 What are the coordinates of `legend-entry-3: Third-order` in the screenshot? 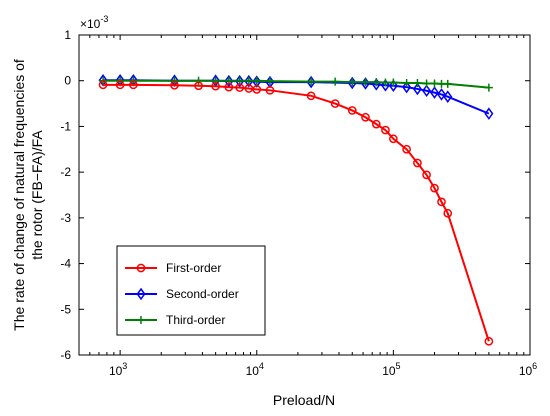 It's located at (175, 320).